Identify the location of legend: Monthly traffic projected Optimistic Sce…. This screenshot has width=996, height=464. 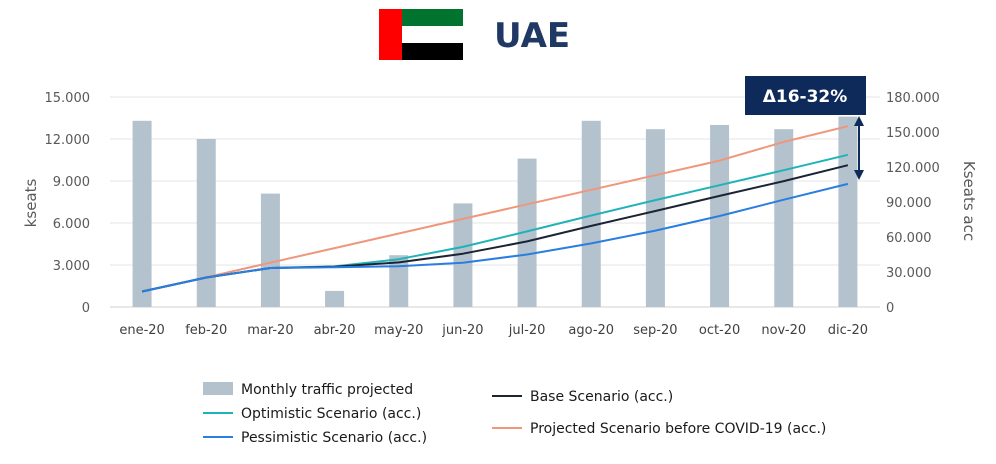
(514, 414).